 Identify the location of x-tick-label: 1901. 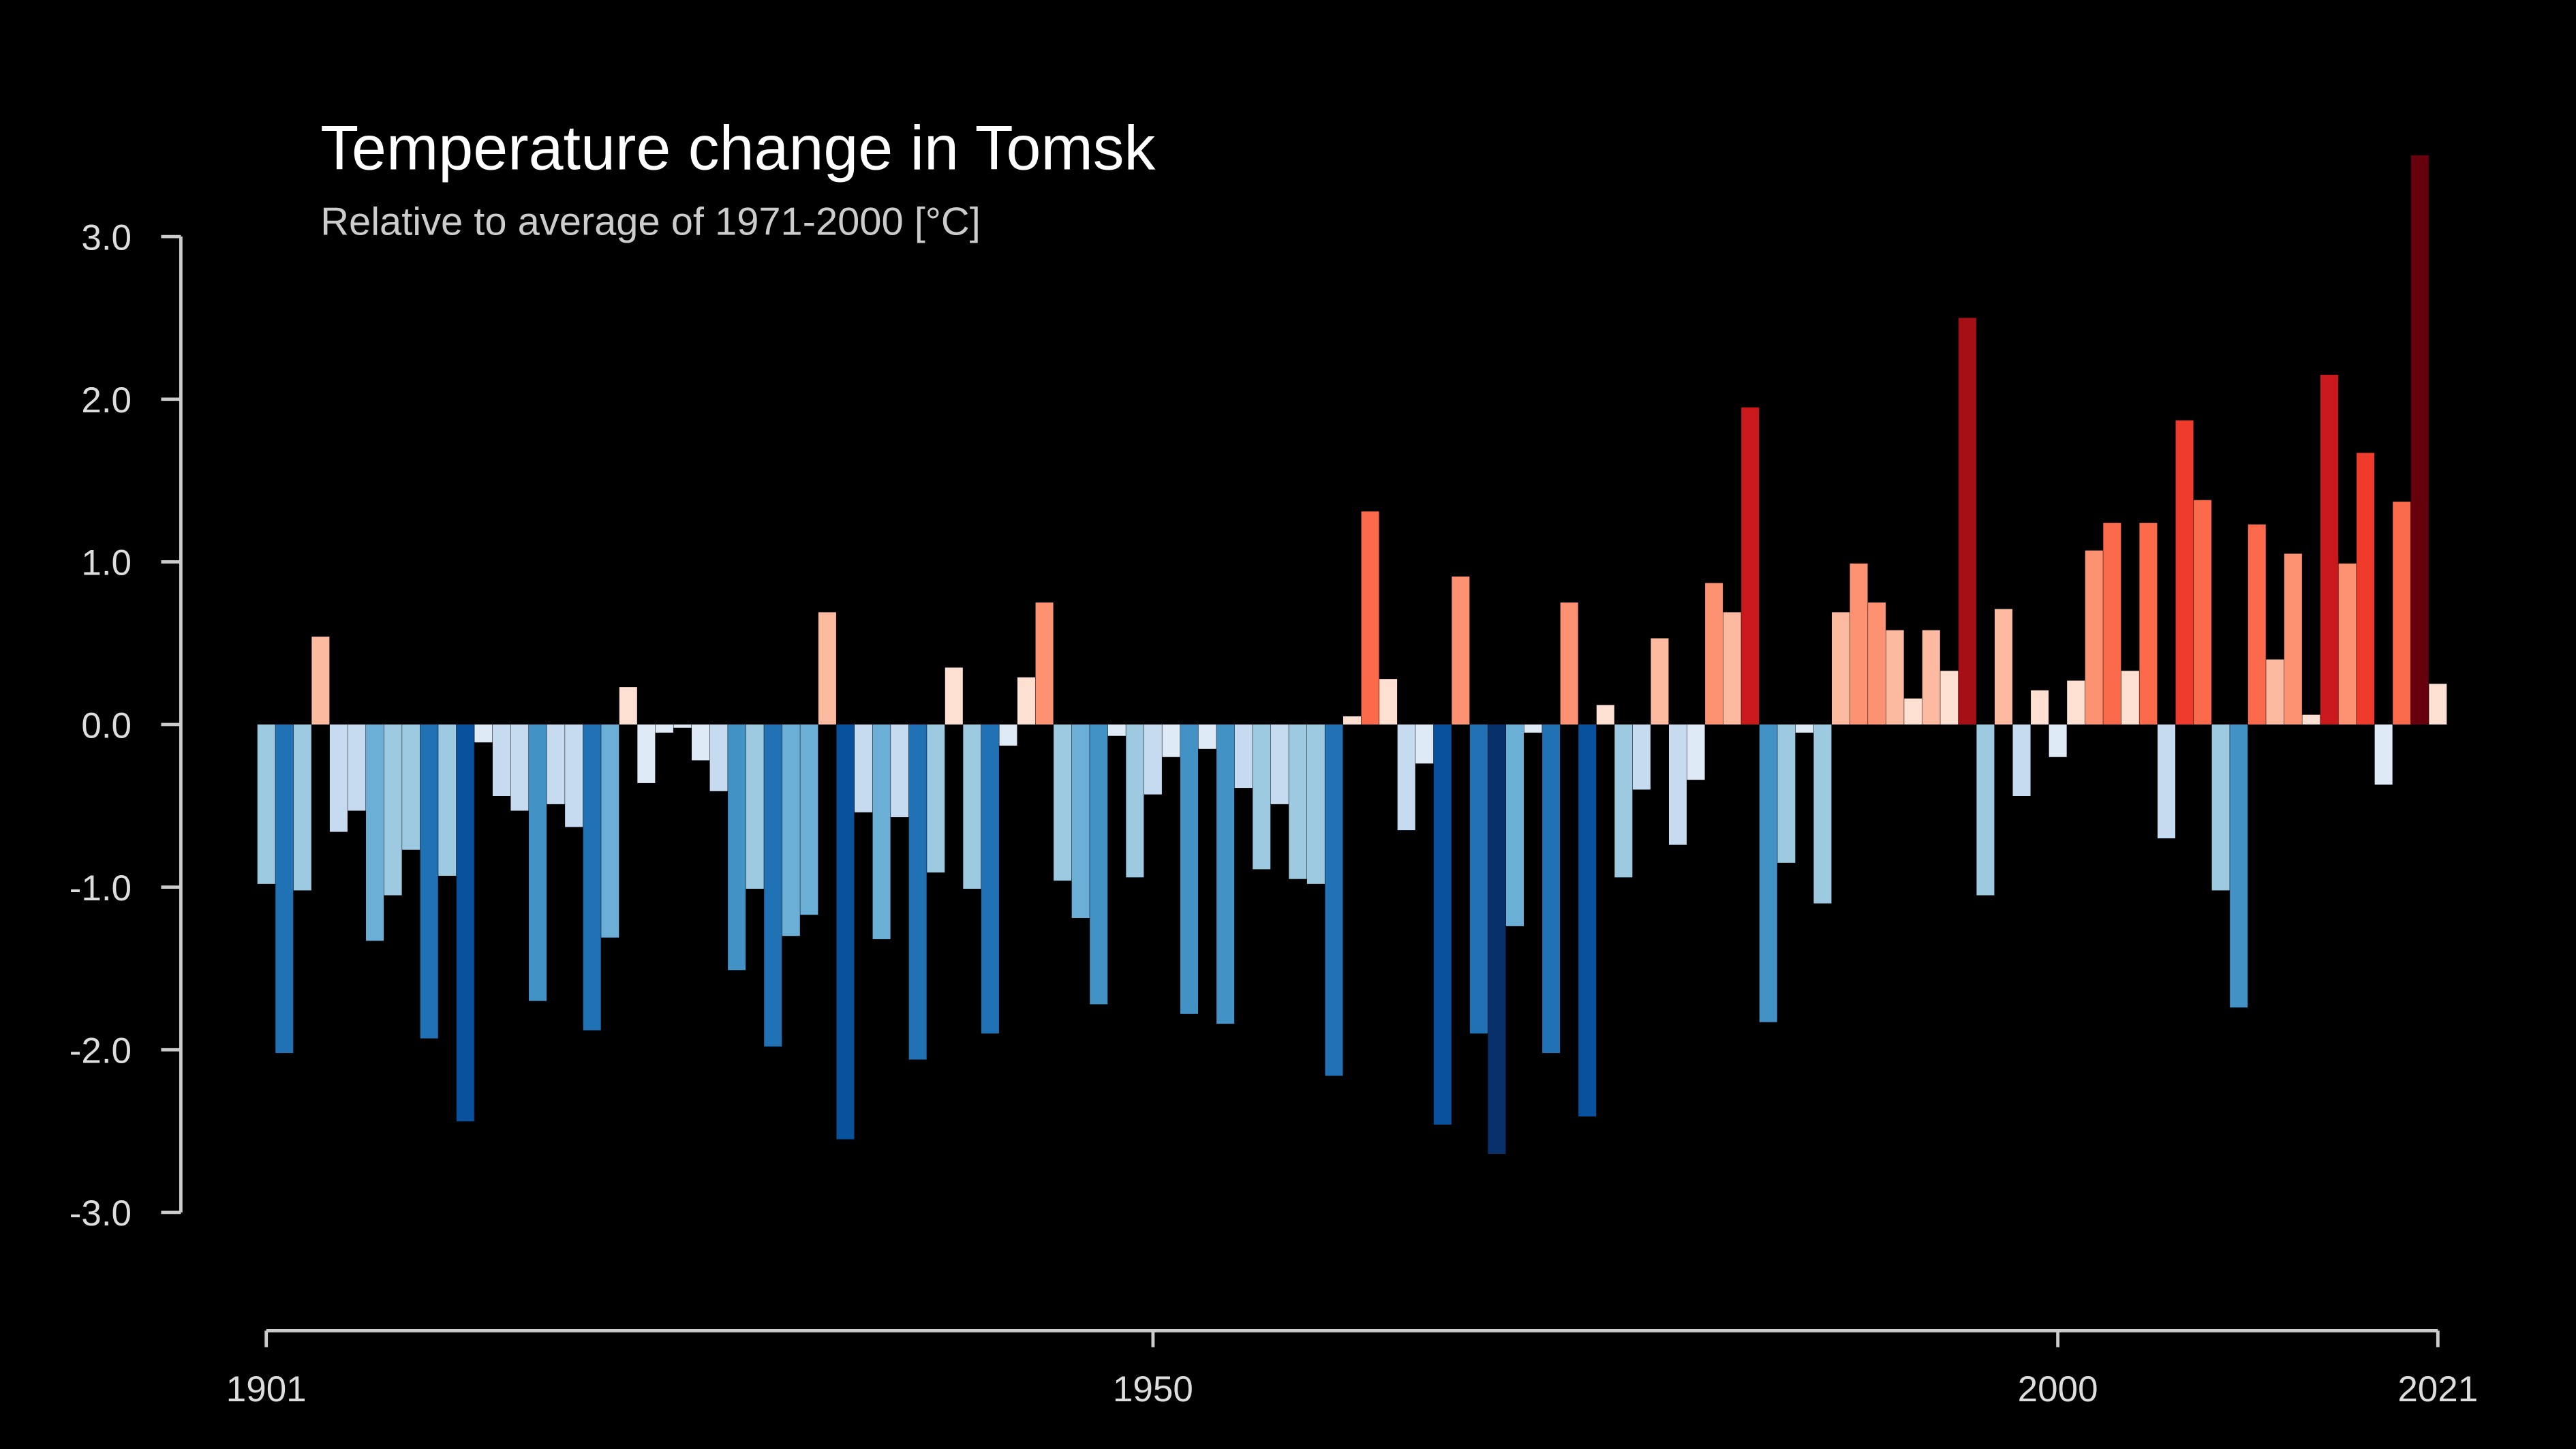
(266, 1389).